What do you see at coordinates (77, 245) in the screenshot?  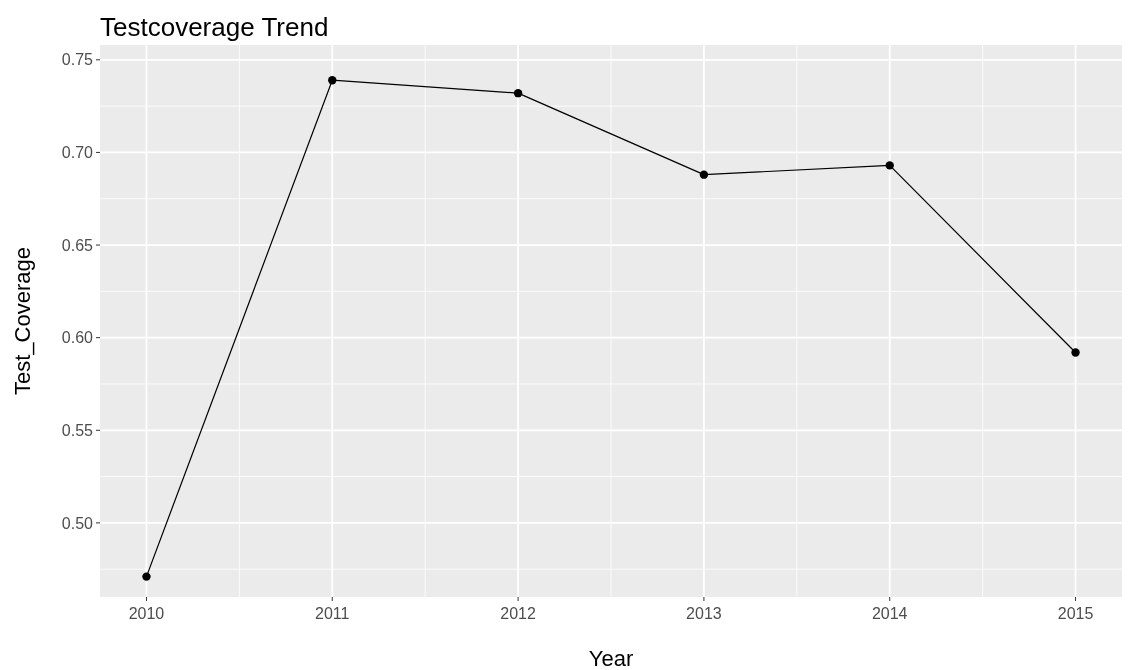 I see `y-tick-label: 0.65` at bounding box center [77, 245].